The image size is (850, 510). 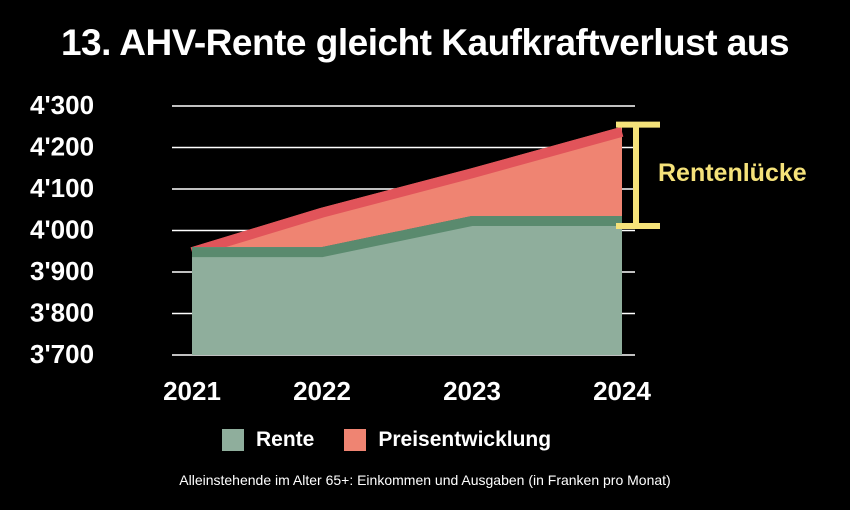 I want to click on legend-swatch-rente, so click(x=233, y=440).